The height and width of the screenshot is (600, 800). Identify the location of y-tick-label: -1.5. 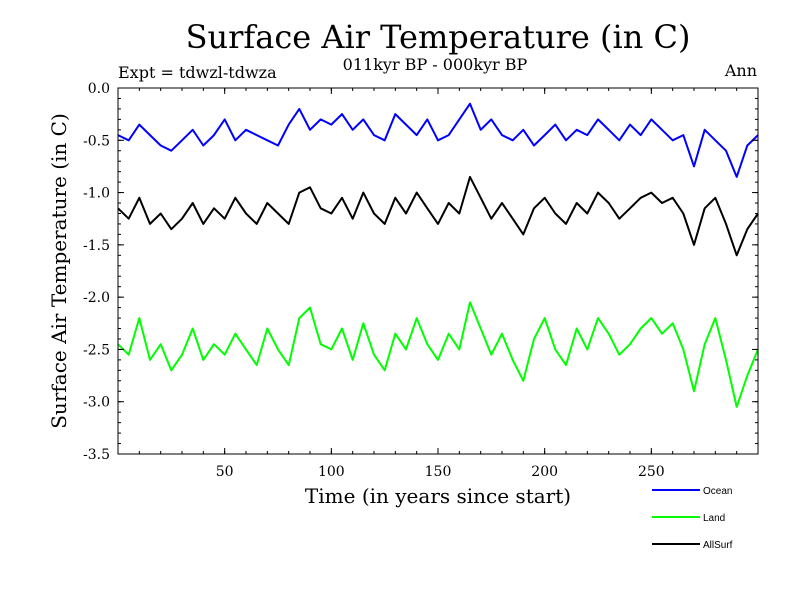
(96, 246).